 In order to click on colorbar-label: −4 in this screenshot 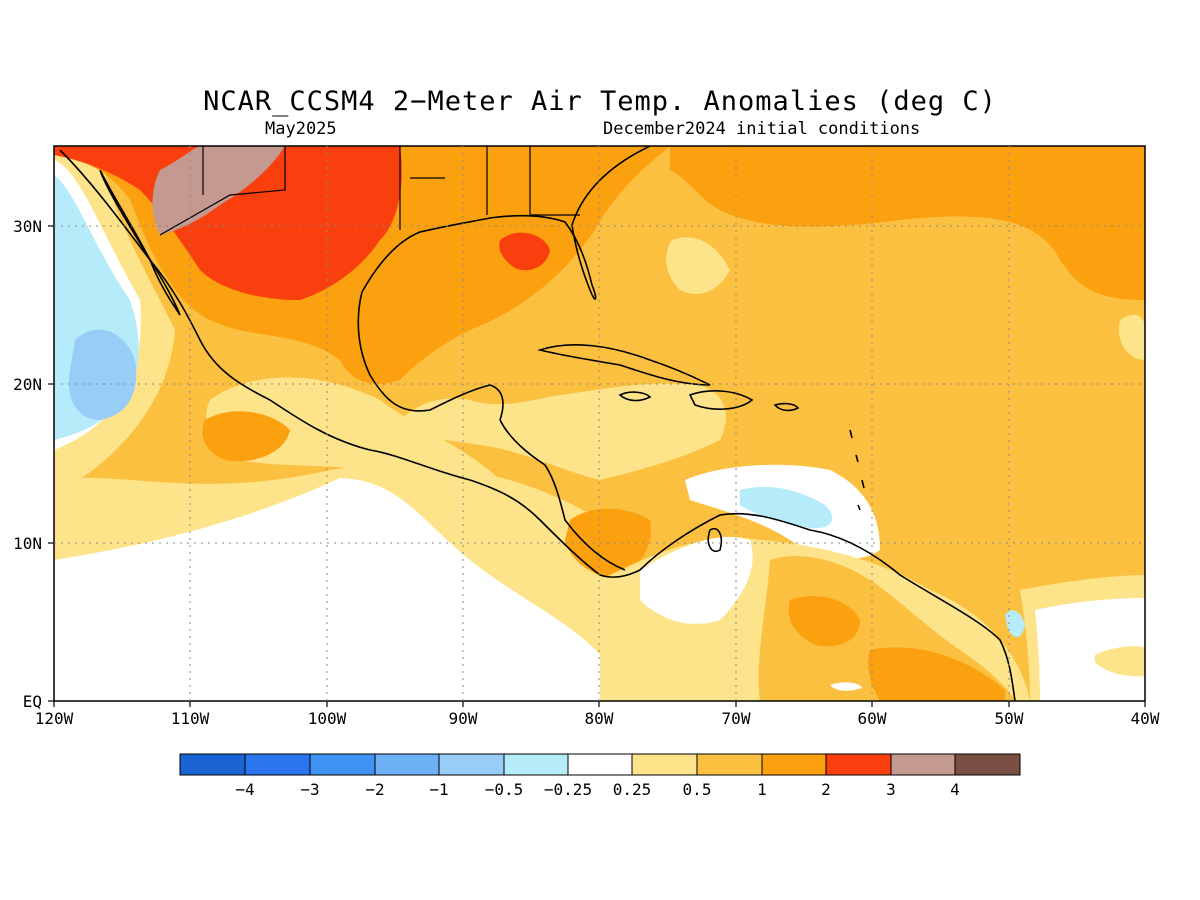, I will do `click(244, 789)`.